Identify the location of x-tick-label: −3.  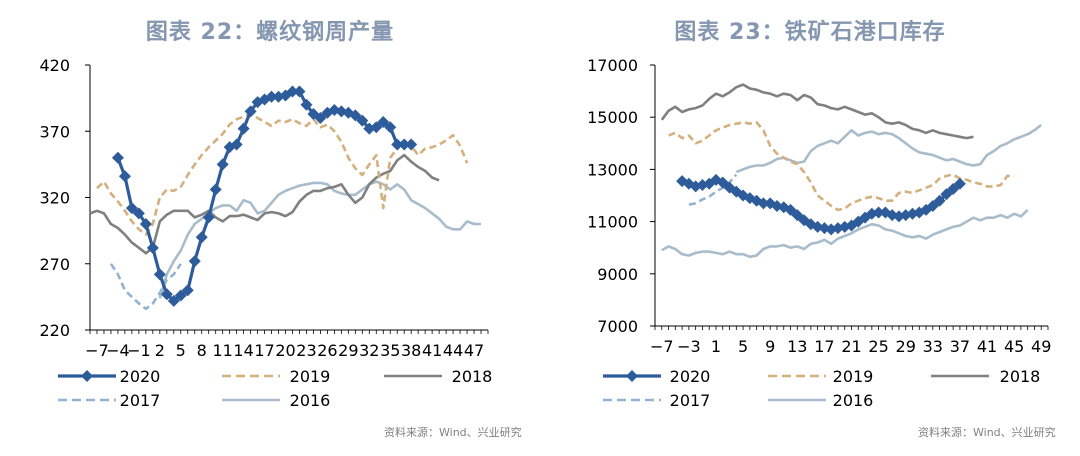
(689, 346).